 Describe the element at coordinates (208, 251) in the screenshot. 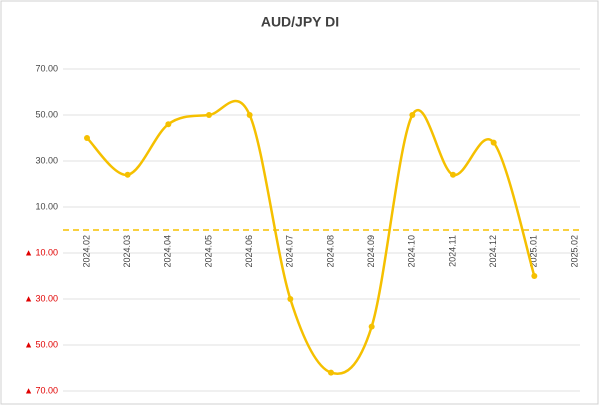

I see `x-tick-label: 2024.05` at that location.